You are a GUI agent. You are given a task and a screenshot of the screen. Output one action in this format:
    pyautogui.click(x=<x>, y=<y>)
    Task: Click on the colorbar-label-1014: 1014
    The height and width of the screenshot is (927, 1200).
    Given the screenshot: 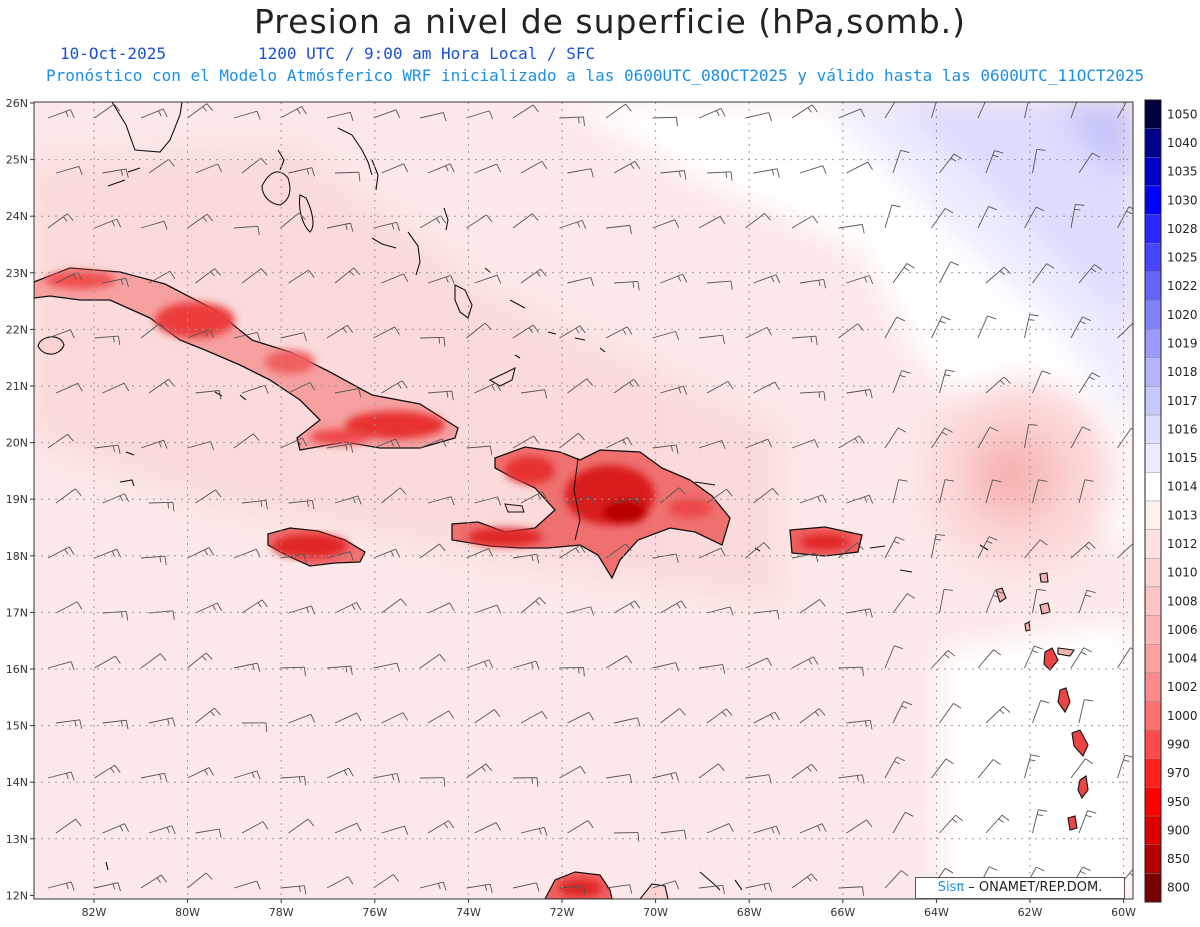 What is the action you would take?
    pyautogui.click(x=1182, y=487)
    